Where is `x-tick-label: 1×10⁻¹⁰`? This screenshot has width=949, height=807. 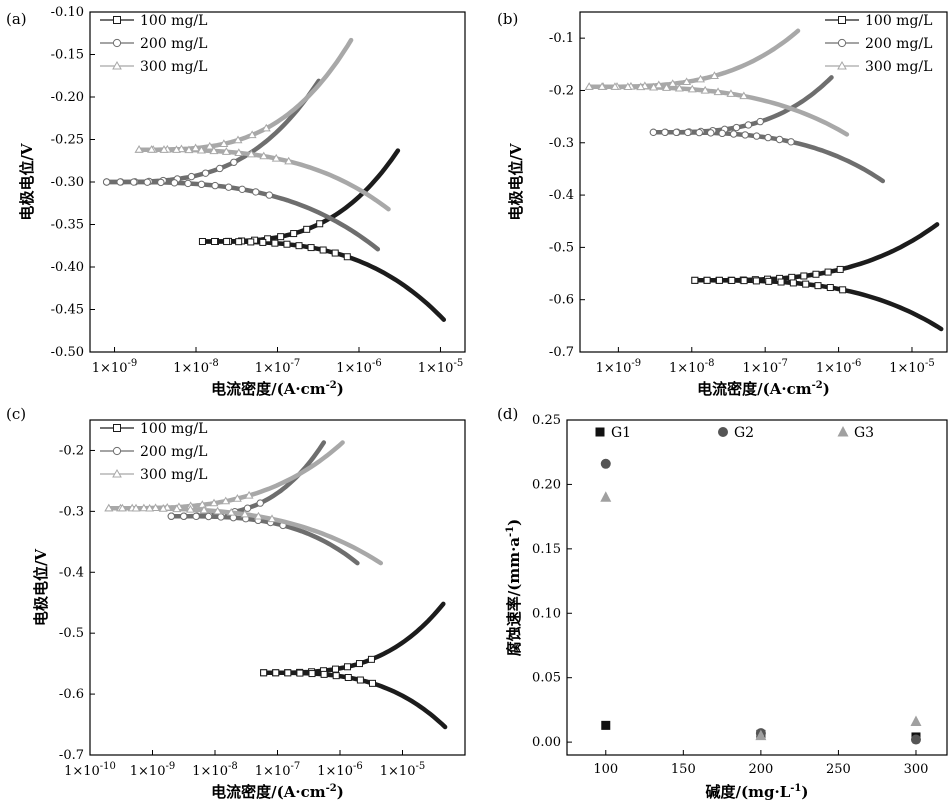 x-tick-label: 1×10⁻¹⁰ is located at coordinates (90, 770).